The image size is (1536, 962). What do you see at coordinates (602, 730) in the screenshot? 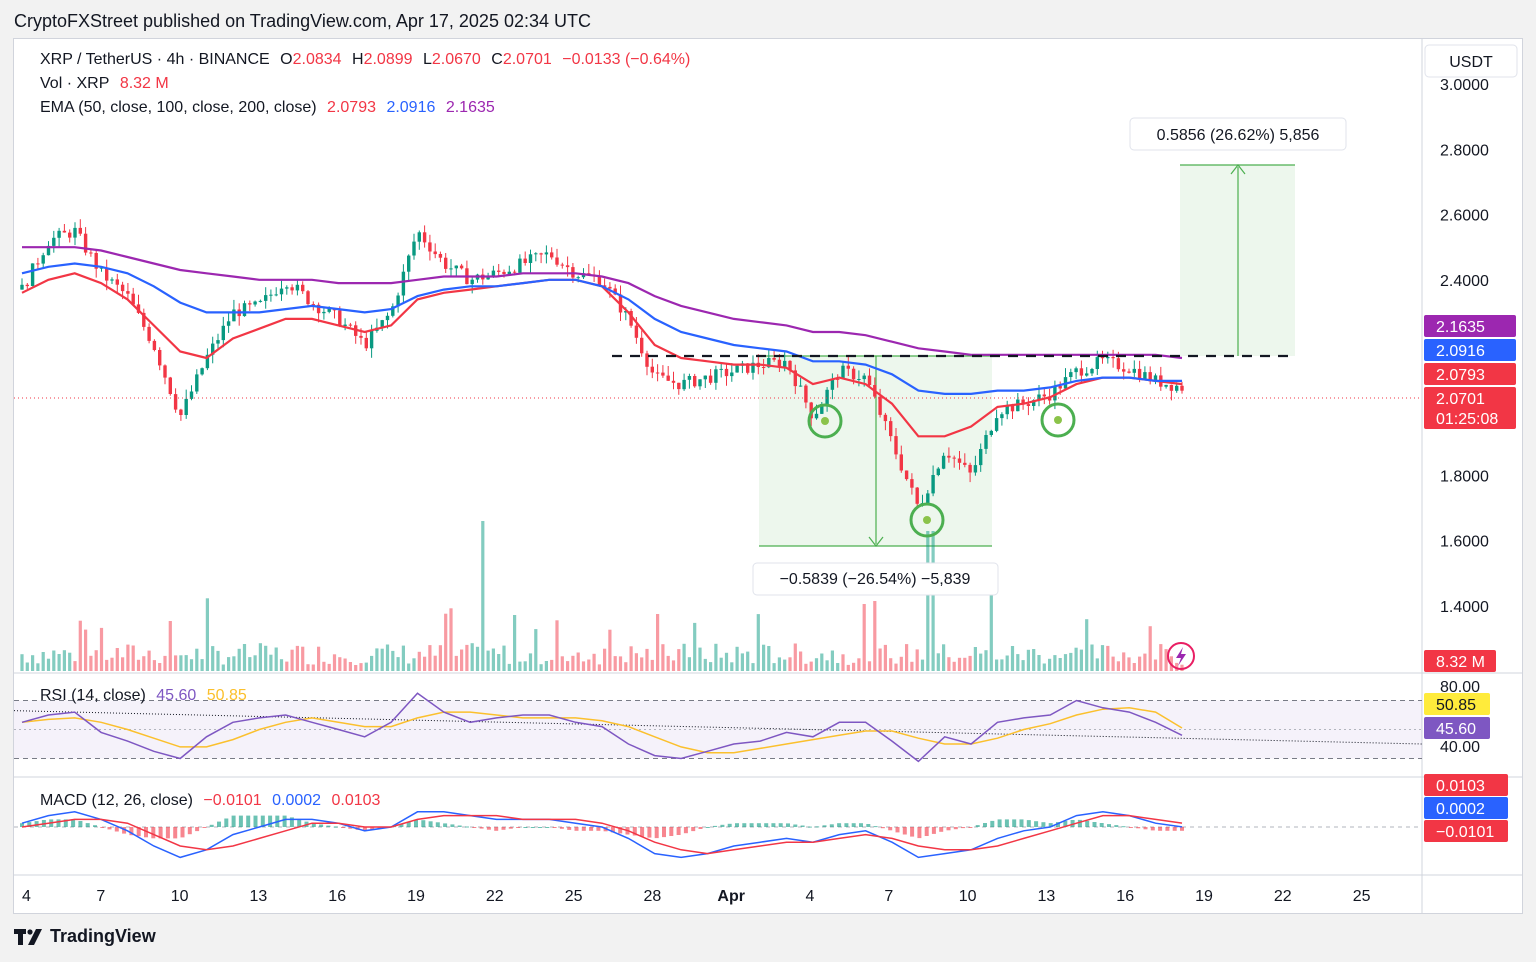
I see `rsi-ma-line` at bounding box center [602, 730].